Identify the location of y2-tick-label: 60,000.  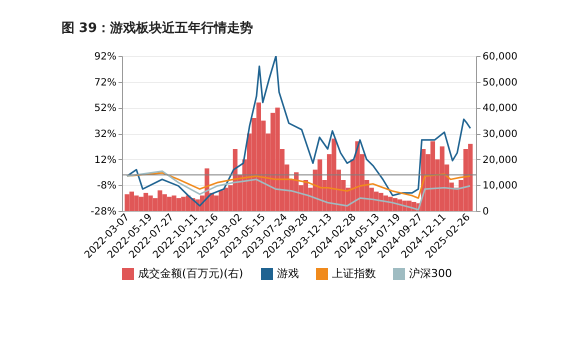
(500, 57).